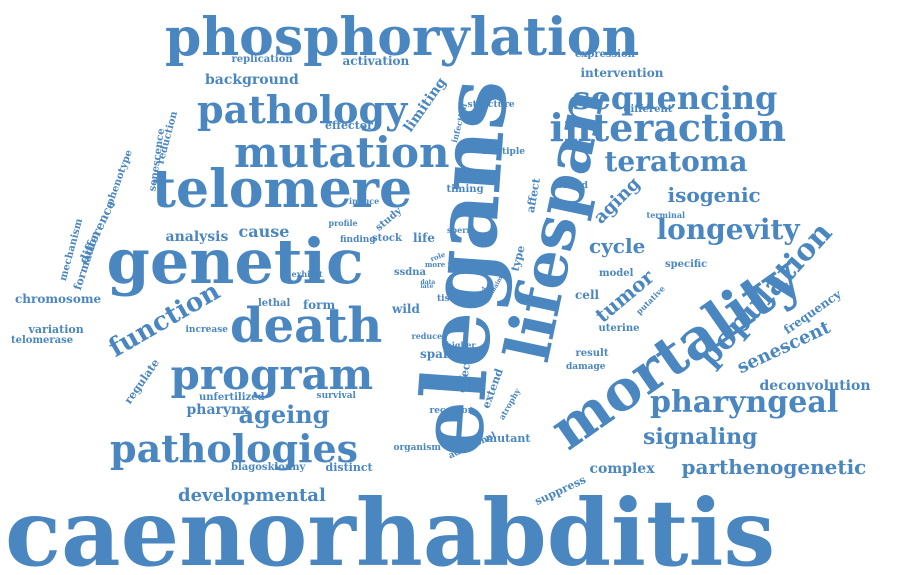 The image size is (900, 575). Describe the element at coordinates (232, 397) in the screenshot. I see `word: unfertilized` at that location.